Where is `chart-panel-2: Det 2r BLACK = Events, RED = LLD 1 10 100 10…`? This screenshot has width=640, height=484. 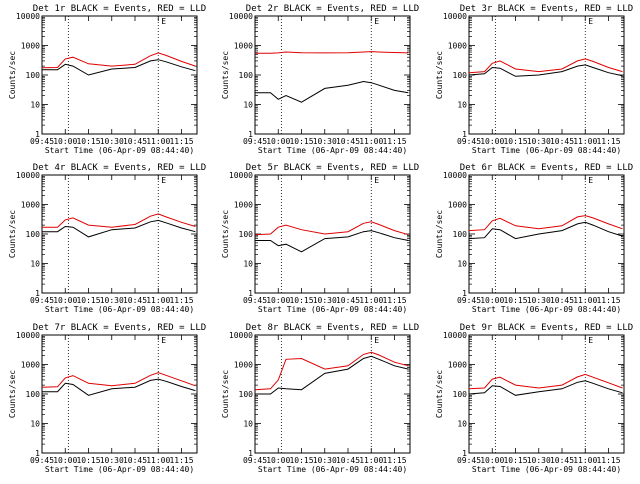 chart-panel-2: Det 2r BLACK = Events, RED = LLD 1 10 100 10… is located at coordinates (320, 79).